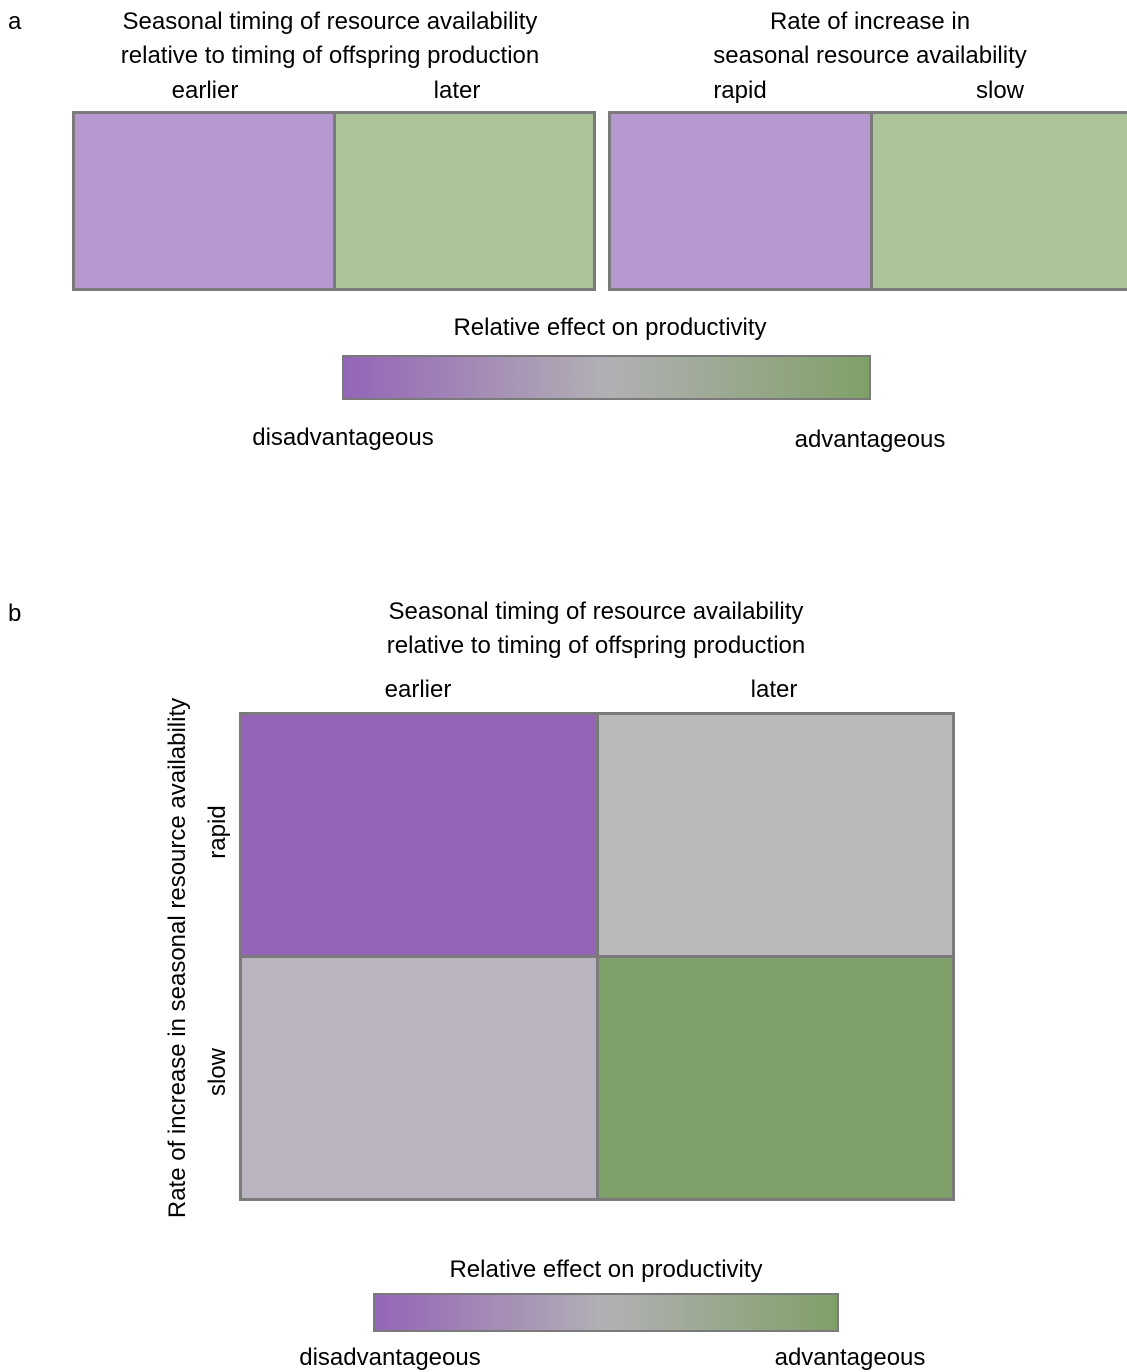 The height and width of the screenshot is (1372, 1127). What do you see at coordinates (850, 1357) in the screenshot?
I see `panel-b-legend-high: advantageous` at bounding box center [850, 1357].